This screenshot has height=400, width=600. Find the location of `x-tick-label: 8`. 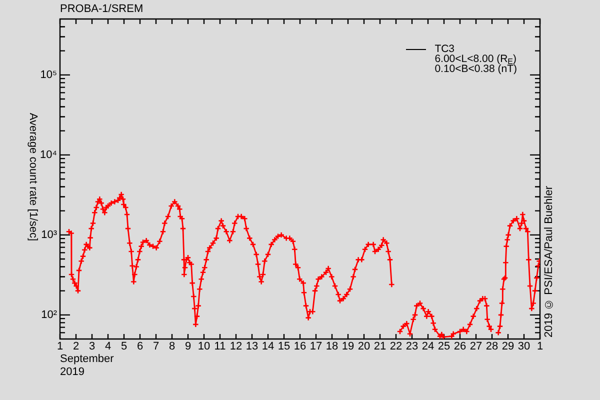

x-tick-label: 8 is located at coordinates (172, 346).